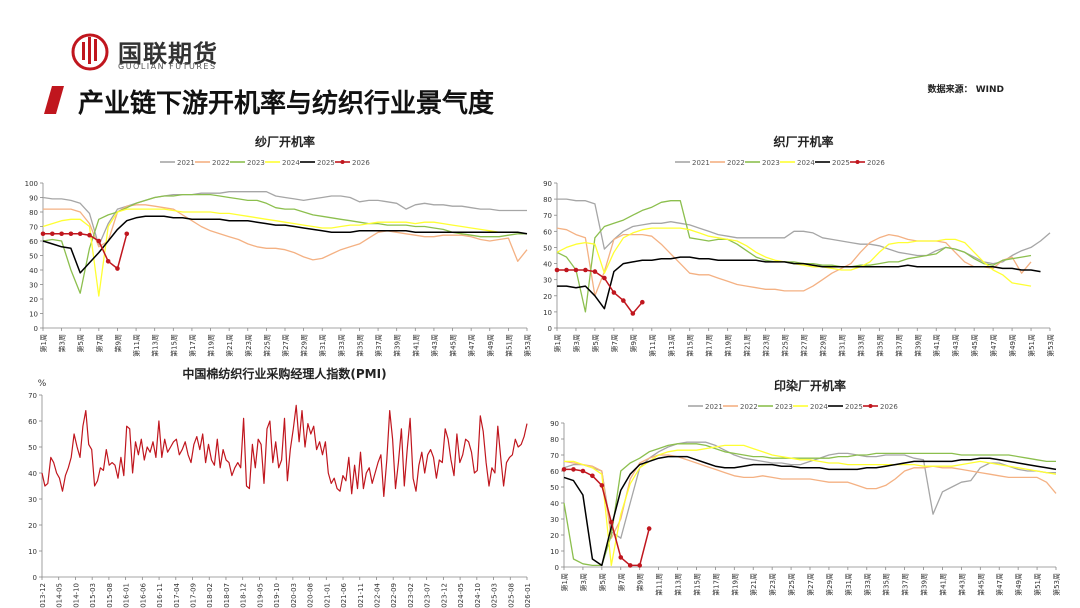 The width and height of the screenshot is (1080, 608). I want to click on x-tick-label: 第35周, so click(886, 584).